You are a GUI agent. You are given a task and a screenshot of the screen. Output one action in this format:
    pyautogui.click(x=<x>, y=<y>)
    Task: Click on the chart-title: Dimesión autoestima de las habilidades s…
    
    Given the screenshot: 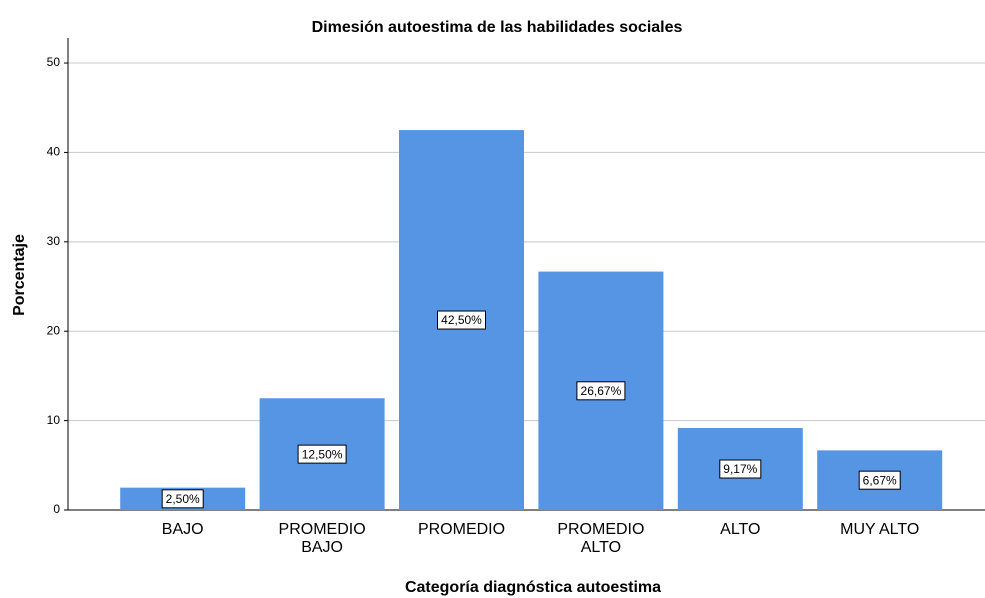 What is the action you would take?
    pyautogui.click(x=497, y=27)
    